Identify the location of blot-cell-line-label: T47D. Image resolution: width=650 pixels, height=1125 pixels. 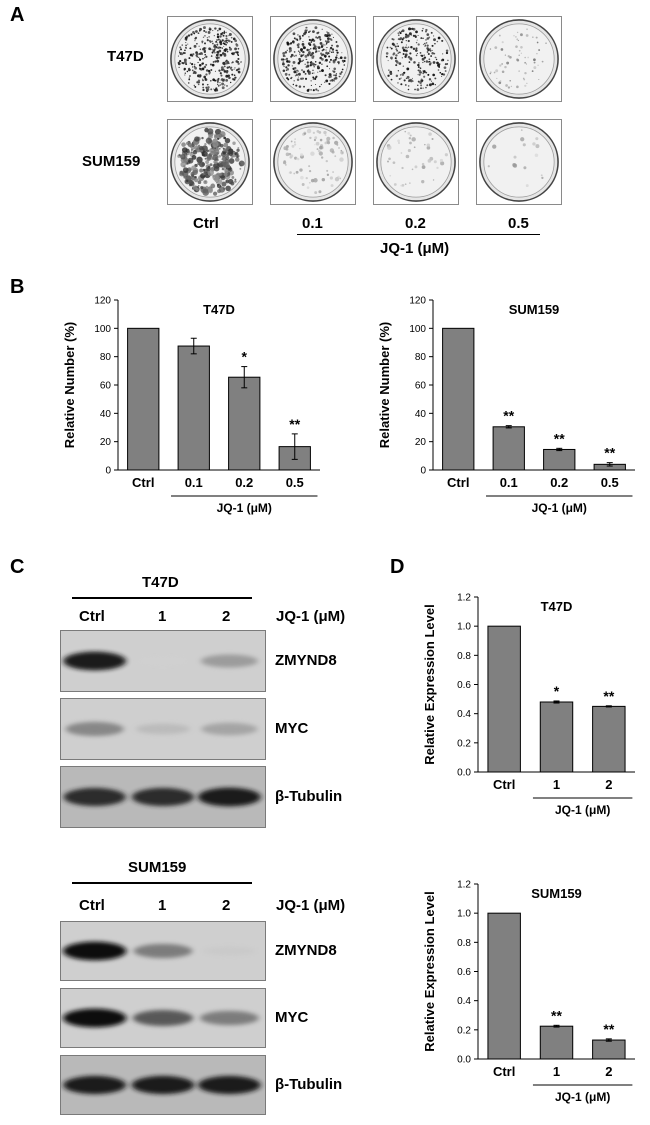
(160, 582).